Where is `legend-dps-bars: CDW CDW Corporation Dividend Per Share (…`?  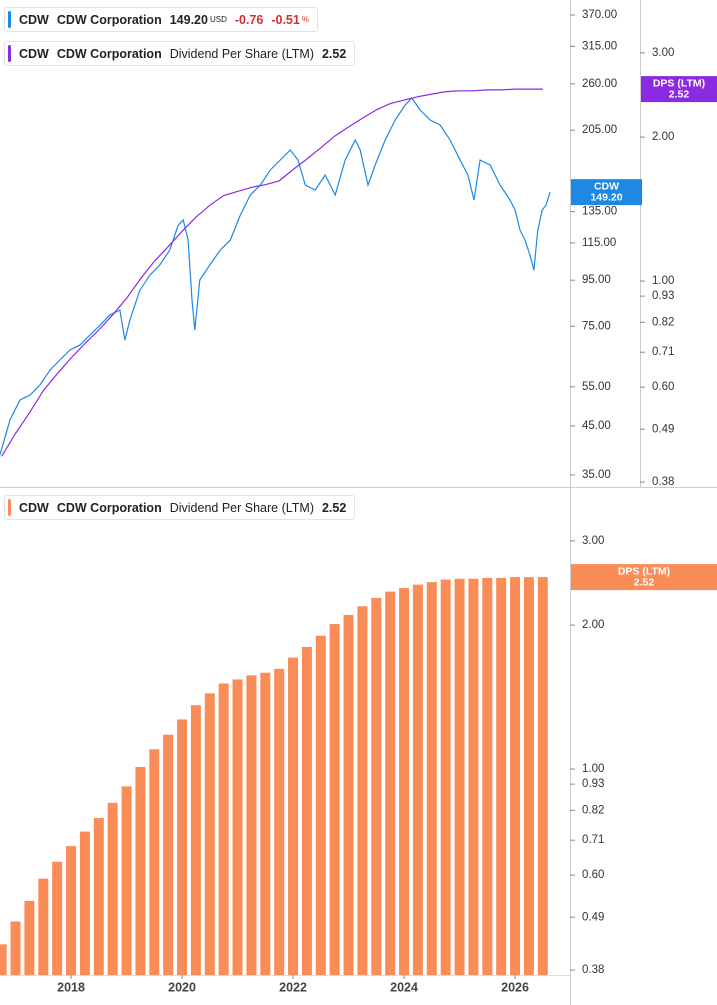
legend-dps-bars: CDW CDW Corporation Dividend Per Share (… is located at coordinates (180, 507).